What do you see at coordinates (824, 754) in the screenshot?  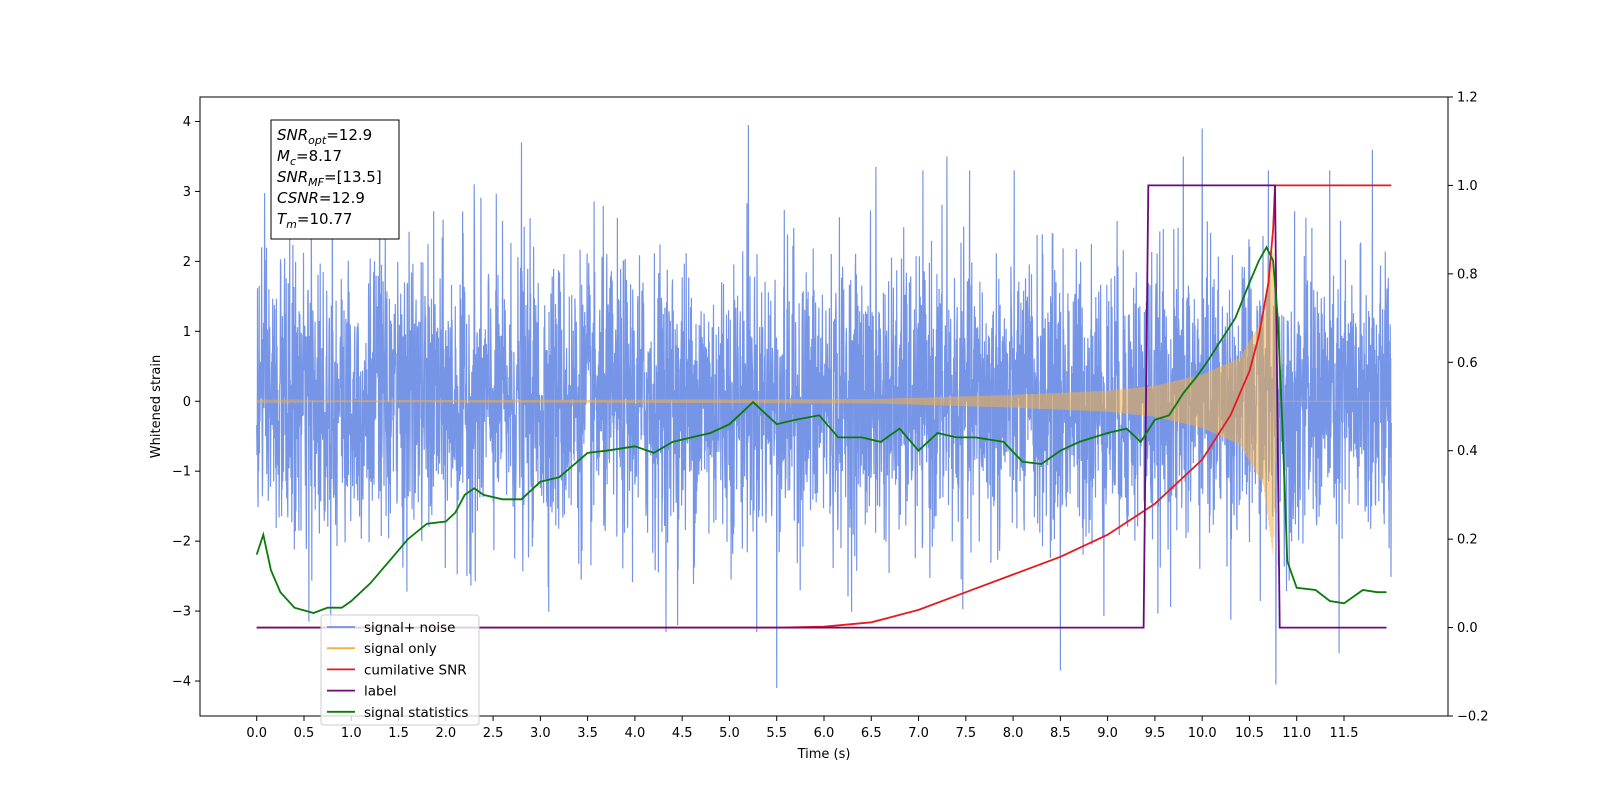 I see `x-axis-label: Time (s)` at bounding box center [824, 754].